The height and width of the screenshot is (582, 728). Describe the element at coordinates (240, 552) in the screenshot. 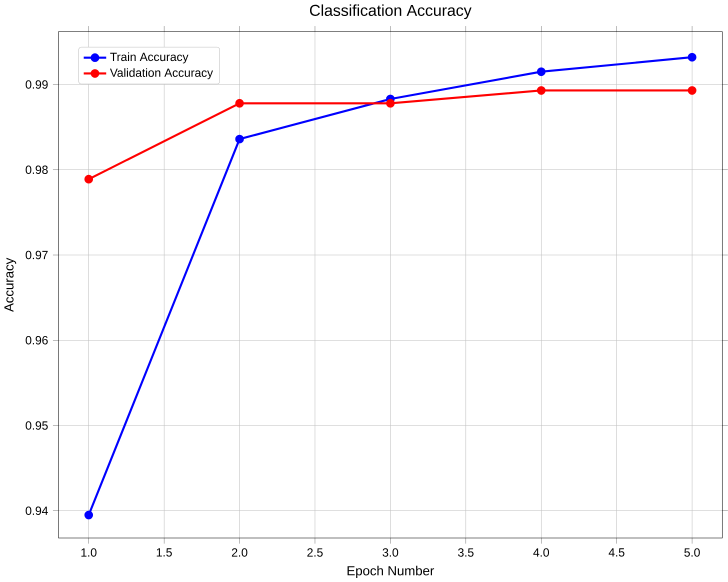

I see `x-tick-label: 2.0` at that location.